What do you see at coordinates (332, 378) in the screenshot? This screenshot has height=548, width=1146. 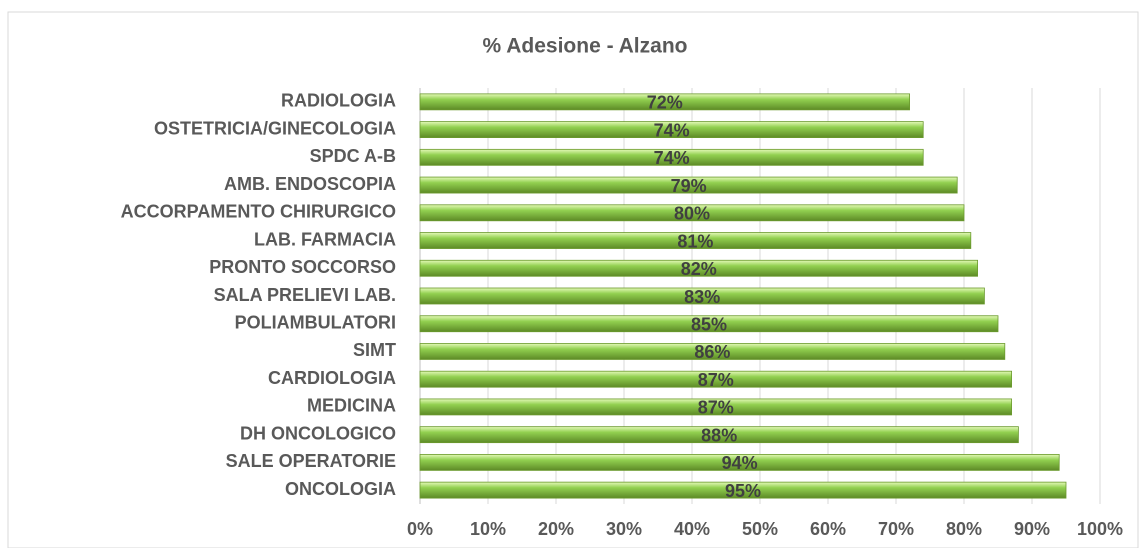 I see `y-tick-label: CARDIOLOGIA` at bounding box center [332, 378].